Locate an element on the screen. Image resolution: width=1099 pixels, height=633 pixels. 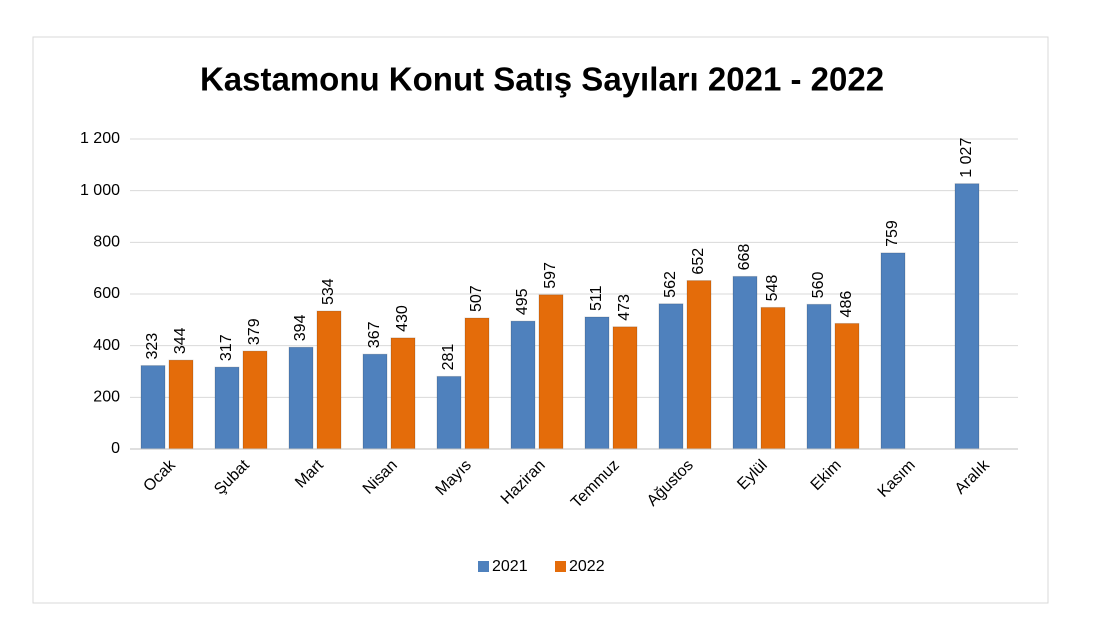
data-label: 344 is located at coordinates (180, 340).